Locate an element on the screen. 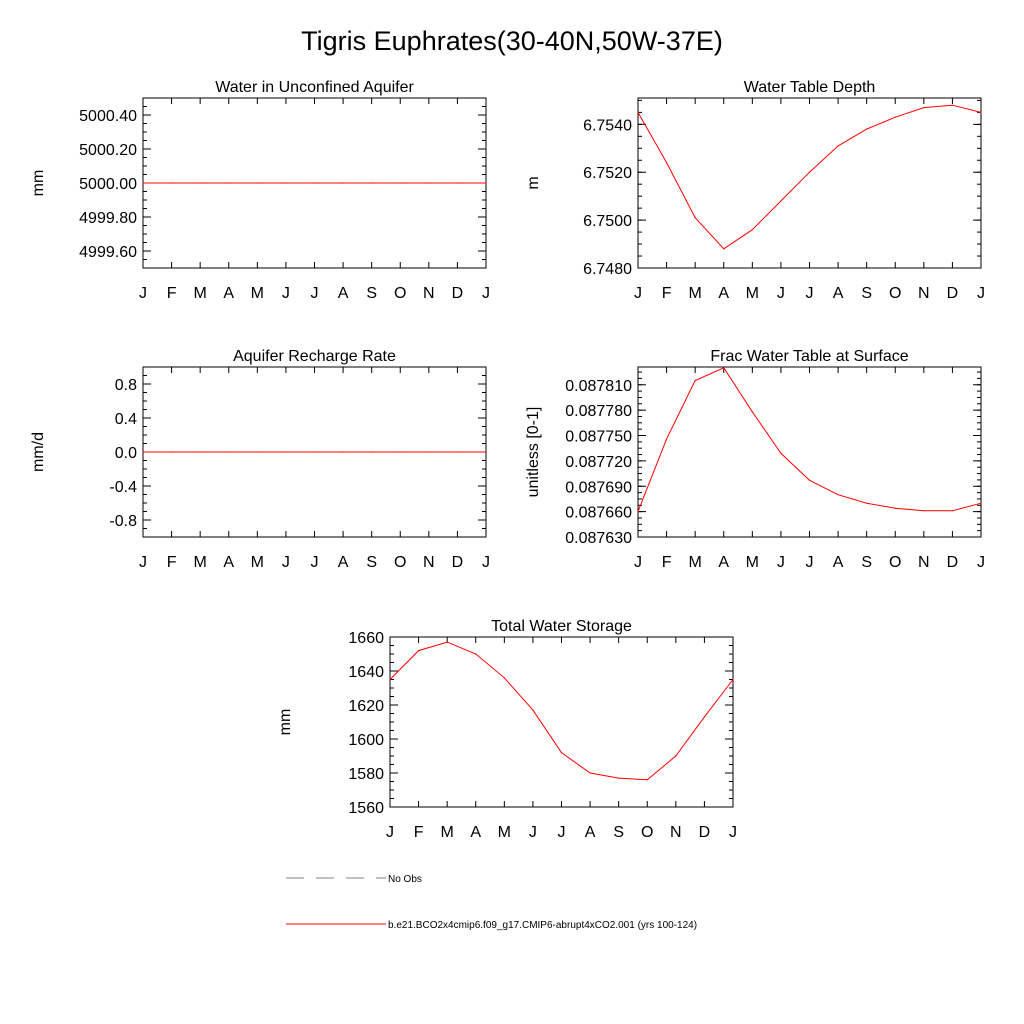  y-tick-label: 0.087630 is located at coordinates (598, 538).